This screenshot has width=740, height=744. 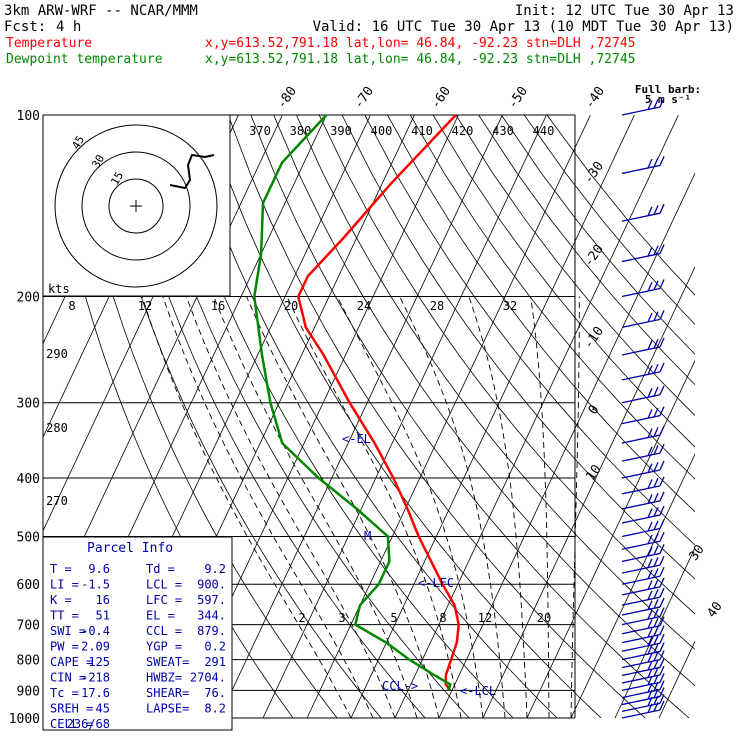 What do you see at coordinates (28, 537) in the screenshot?
I see `pressure-tick-label: 500` at bounding box center [28, 537].